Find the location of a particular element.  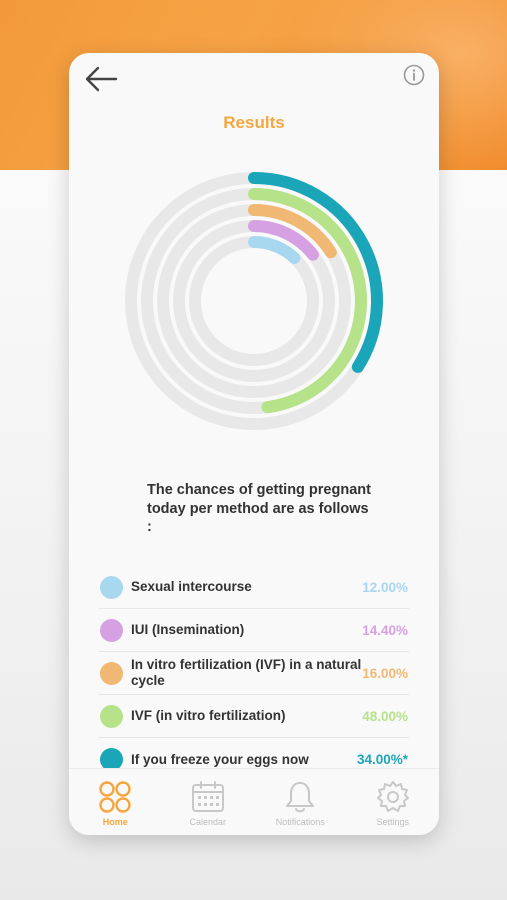

arrow-left-icon is located at coordinates (101, 79).